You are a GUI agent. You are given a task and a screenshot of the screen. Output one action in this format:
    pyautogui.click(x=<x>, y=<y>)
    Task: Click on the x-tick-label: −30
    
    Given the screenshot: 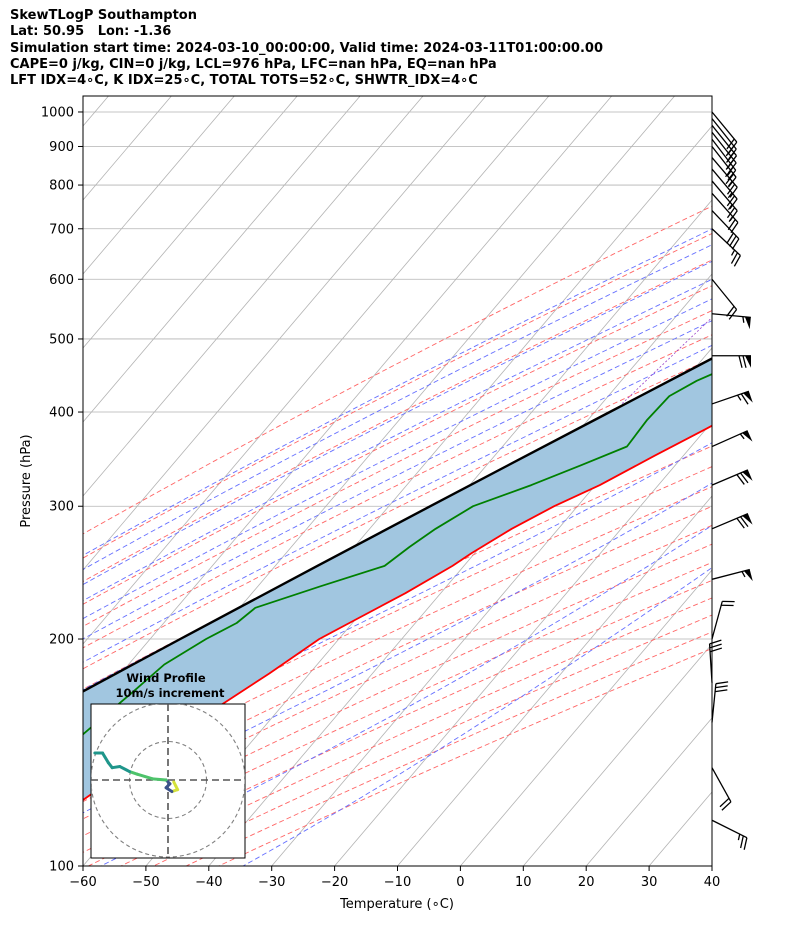 What is the action you would take?
    pyautogui.click(x=271, y=882)
    